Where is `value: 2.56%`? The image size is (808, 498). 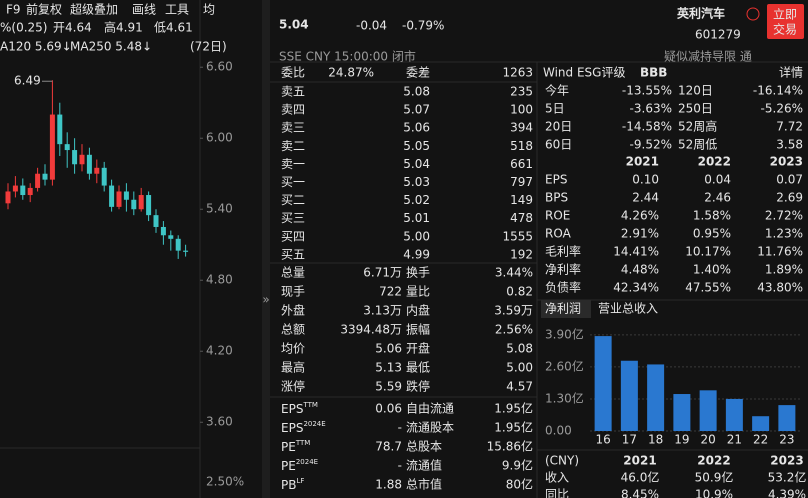
value: 2.56% is located at coordinates (514, 330).